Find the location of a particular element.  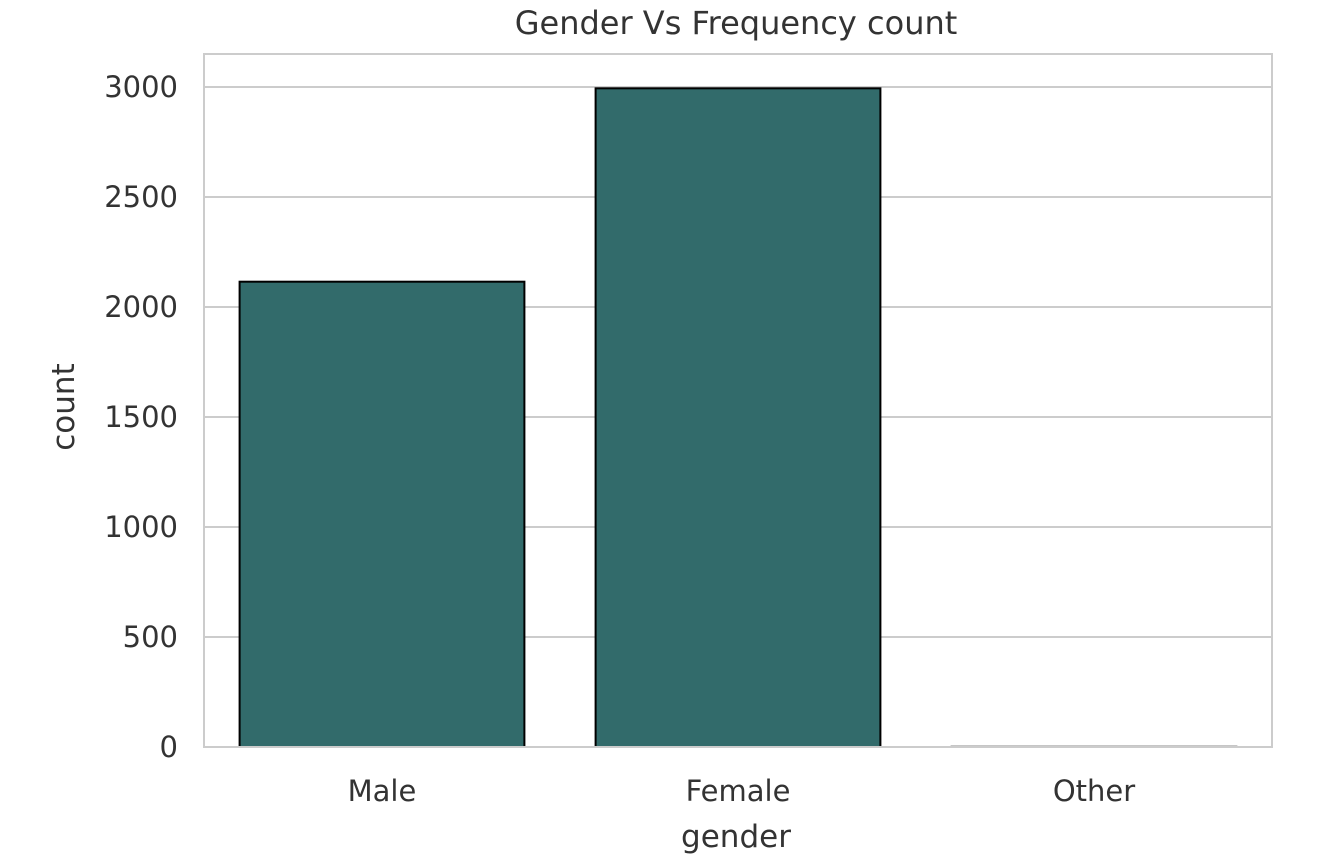

x-axis-label: gender is located at coordinates (736, 837).